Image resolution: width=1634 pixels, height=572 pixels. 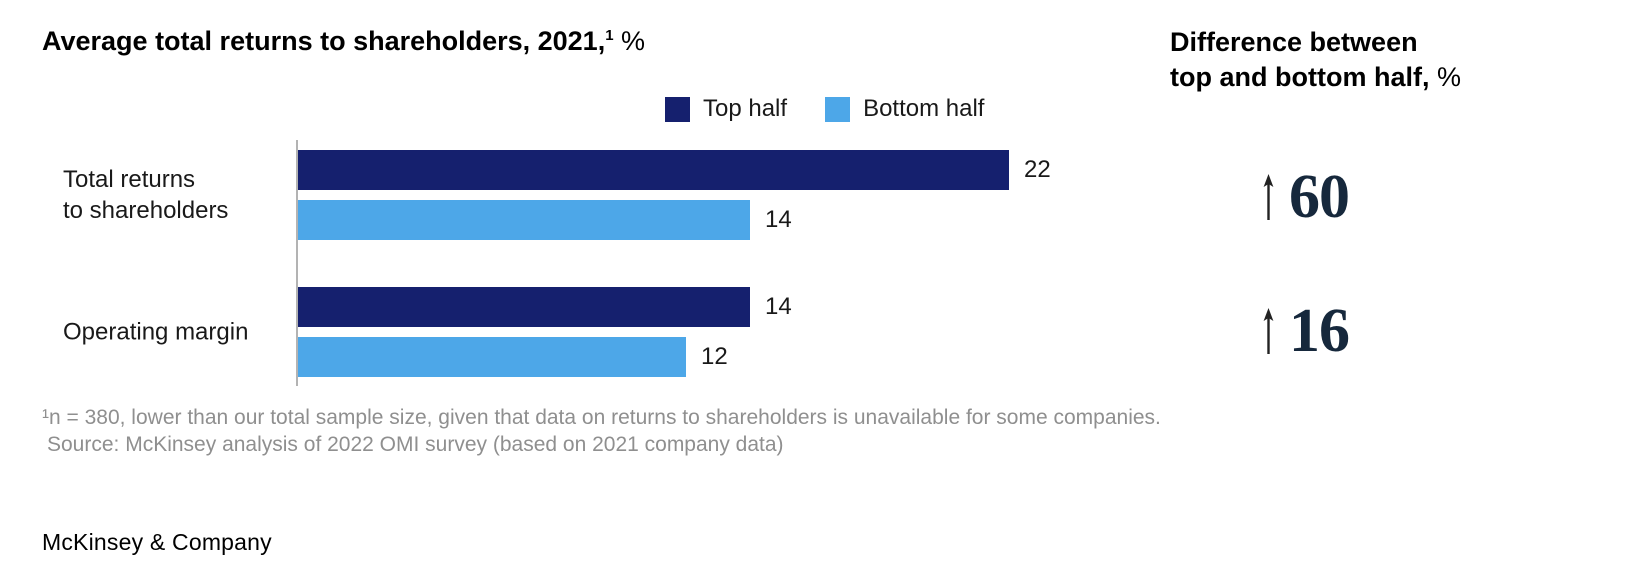 I want to click on legend-label: Bottom half, so click(x=924, y=108).